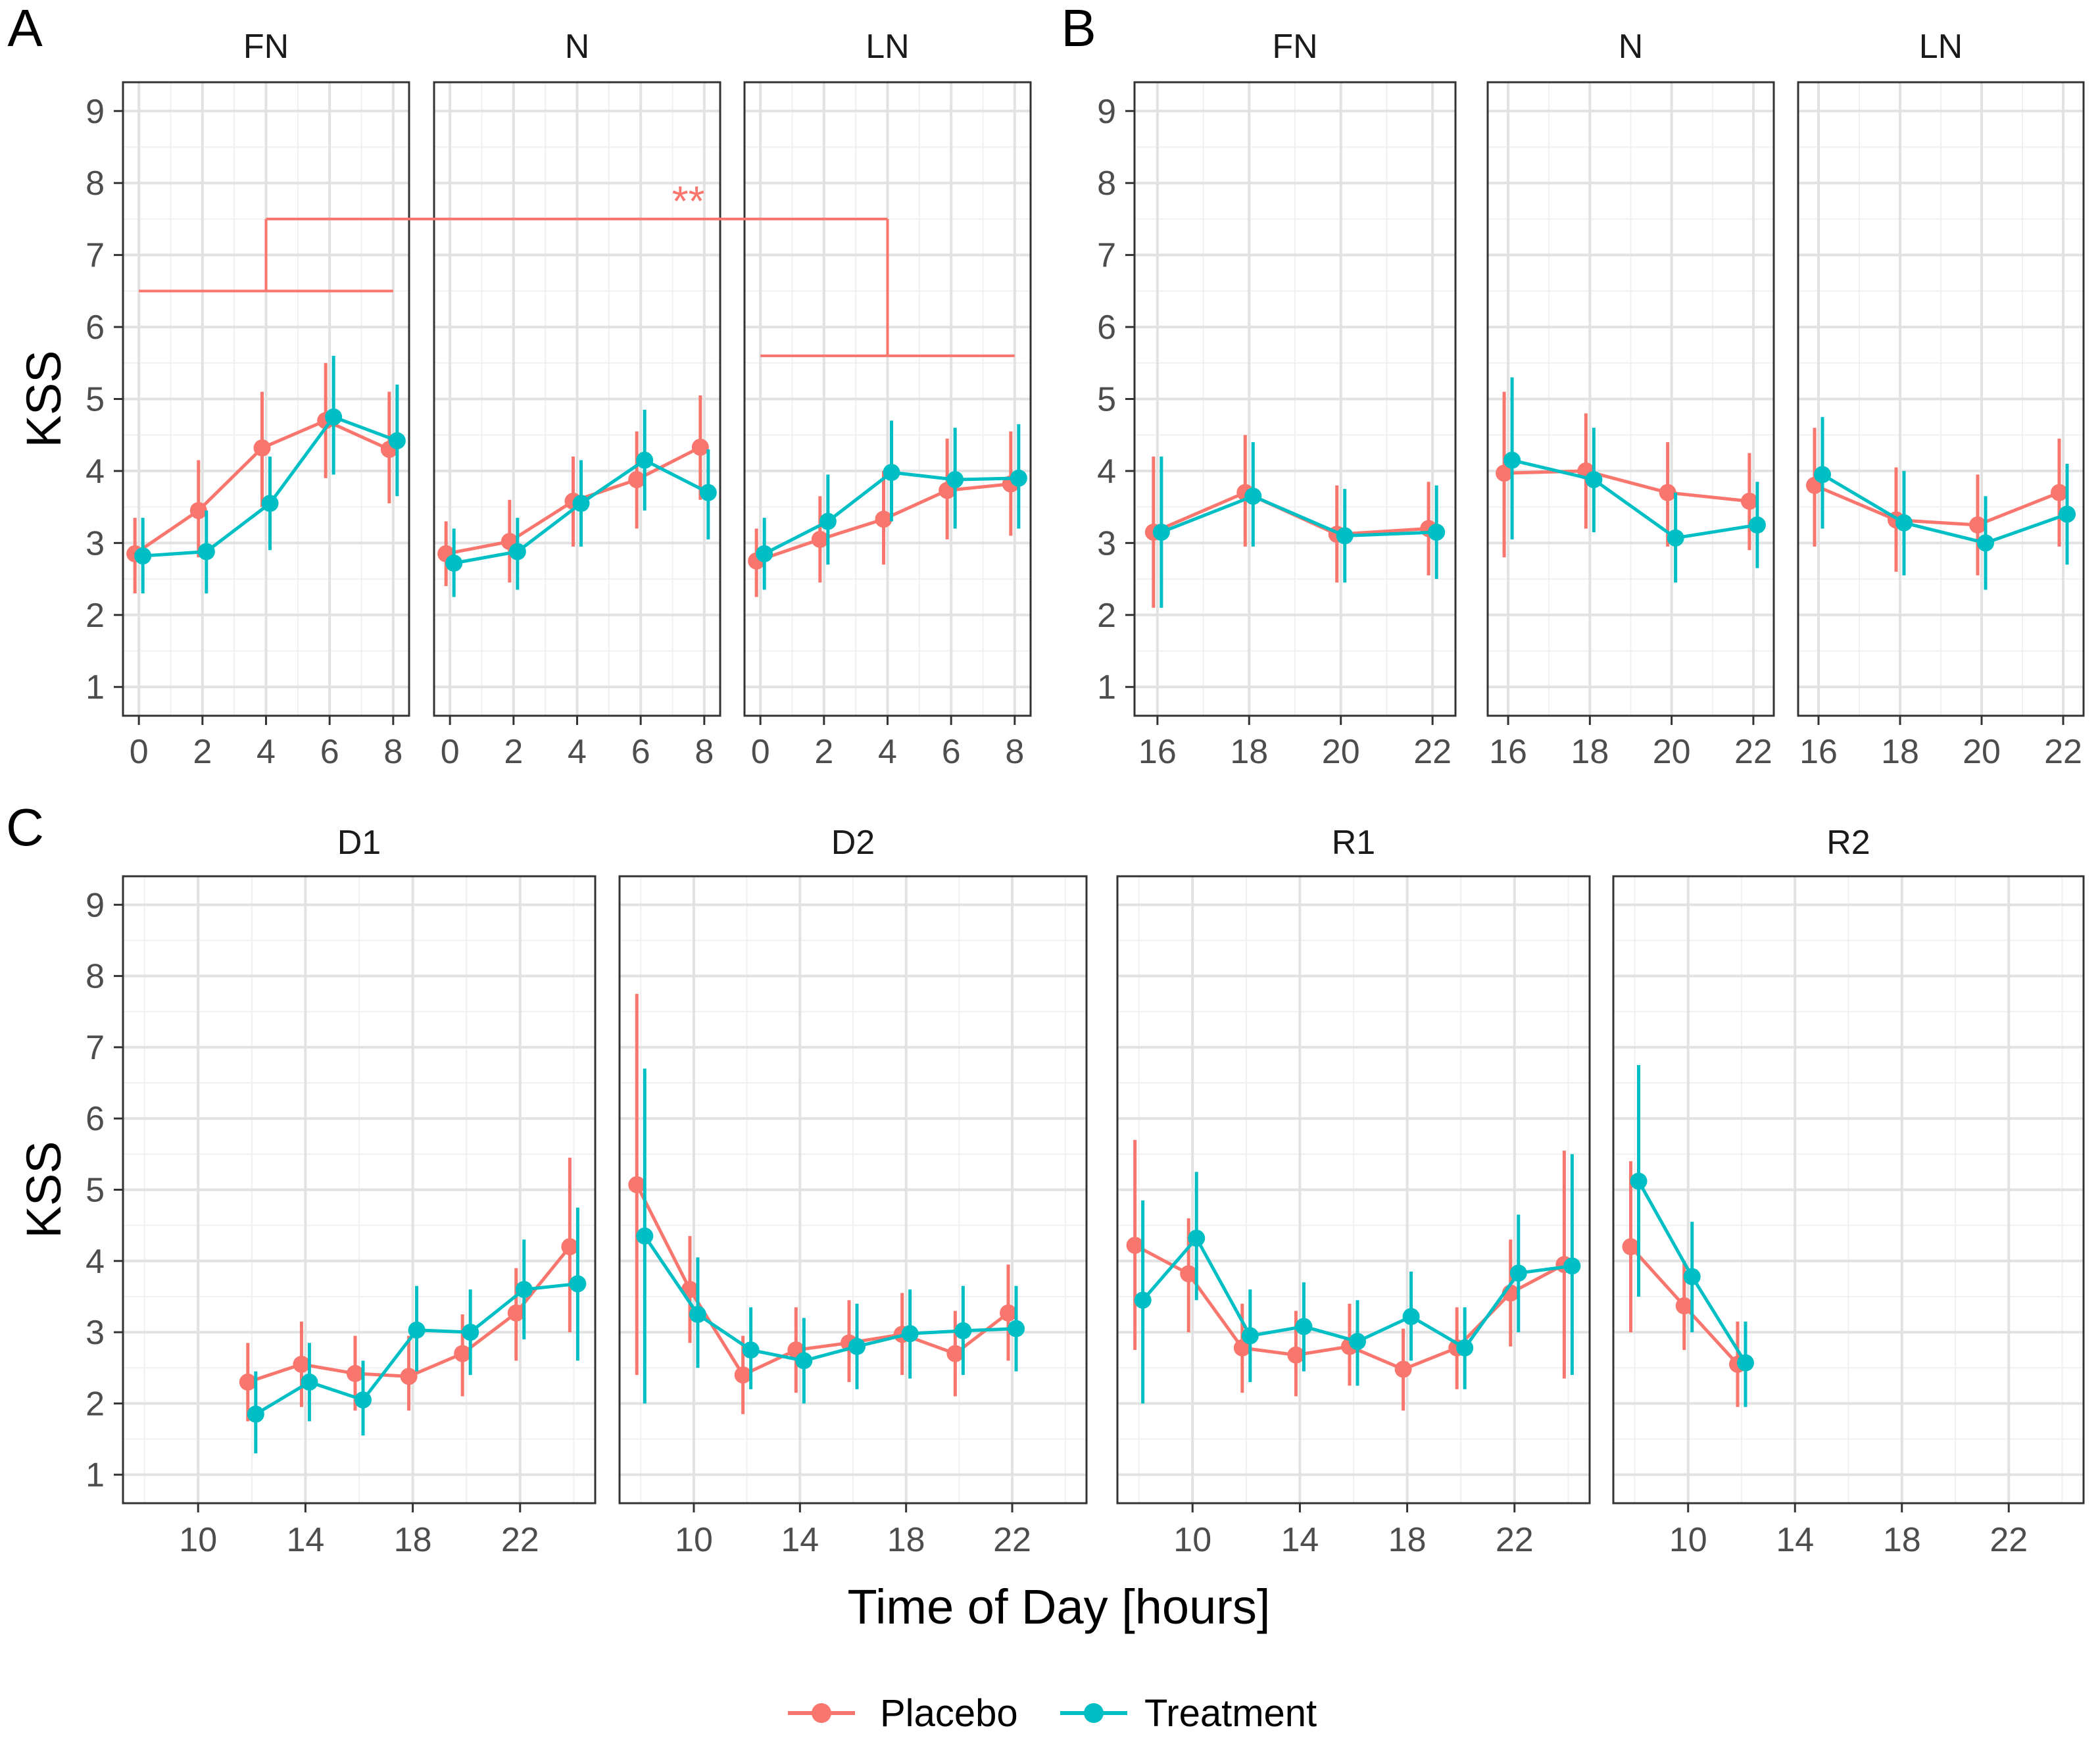 This screenshot has width=2100, height=1742. I want to click on series-line, so click(1627, 486).